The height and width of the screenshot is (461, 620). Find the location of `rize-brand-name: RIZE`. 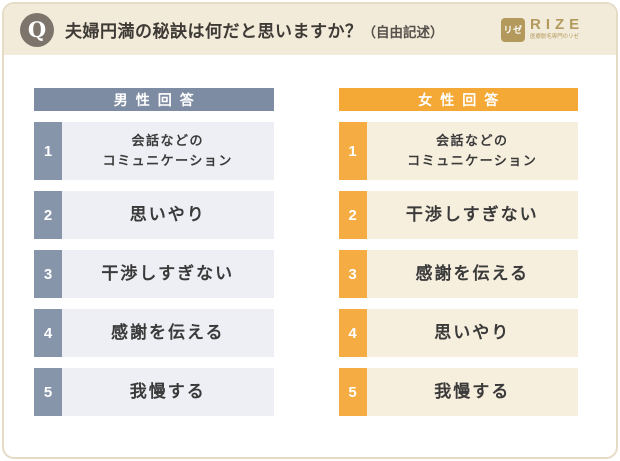

rize-brand-name: RIZE is located at coordinates (557, 24).